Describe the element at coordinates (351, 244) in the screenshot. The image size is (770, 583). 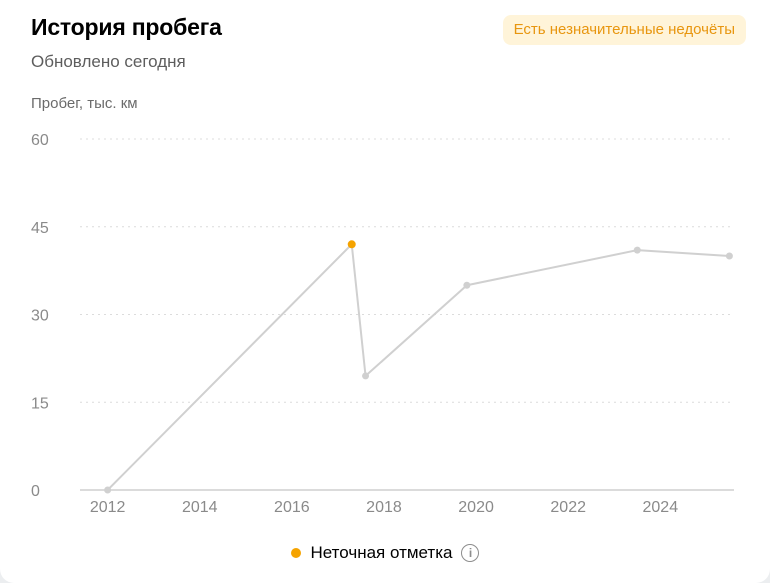
I see `data-point-inaccurate` at that location.